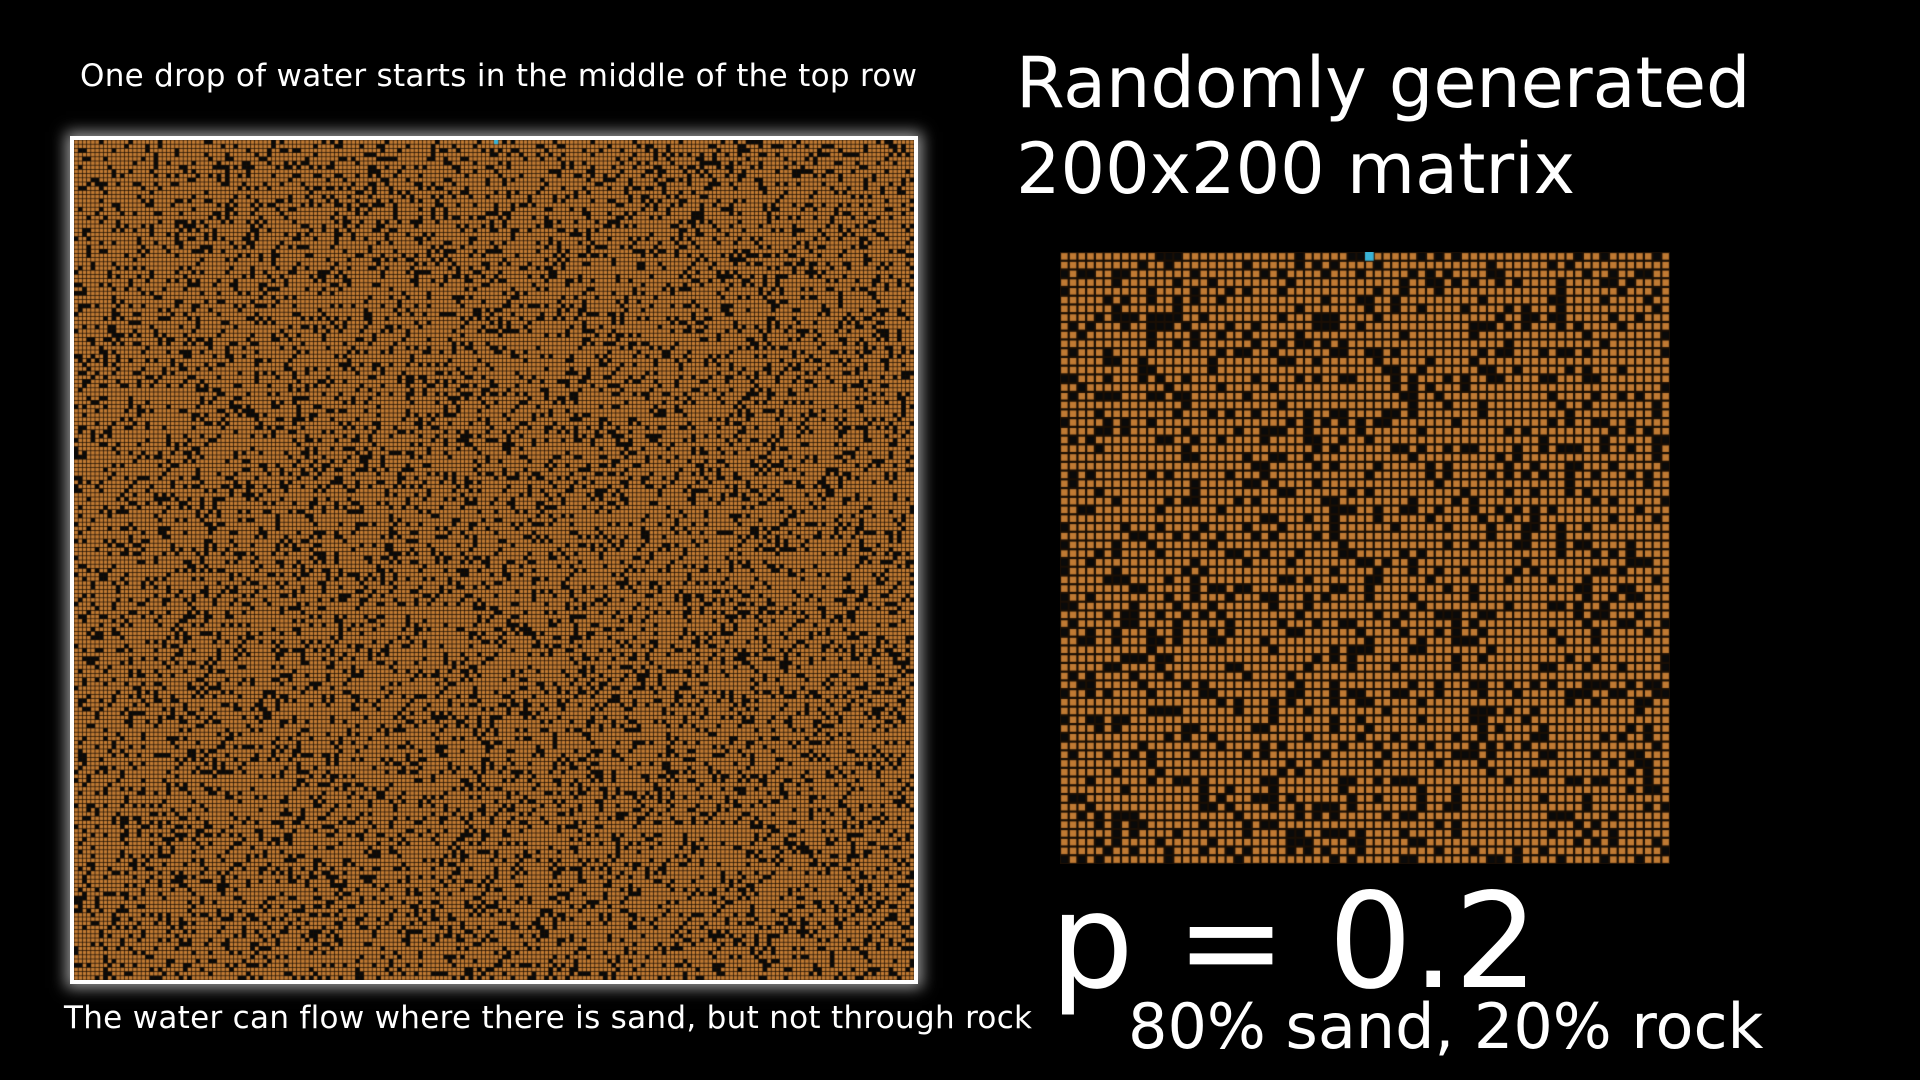 This screenshot has height=1080, width=1920. What do you see at coordinates (1296, 169) in the screenshot?
I see `title-line-2: 200x200 matrix` at bounding box center [1296, 169].